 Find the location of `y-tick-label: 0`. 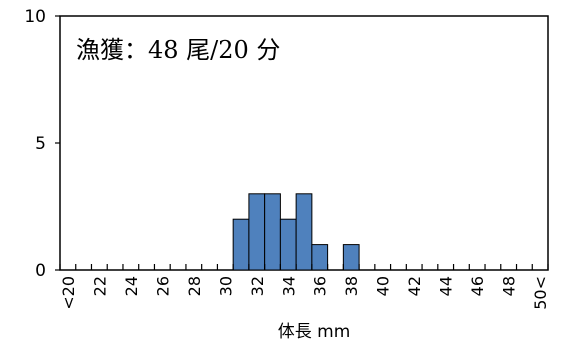

y-tick-label: 0 is located at coordinates (40, 271).